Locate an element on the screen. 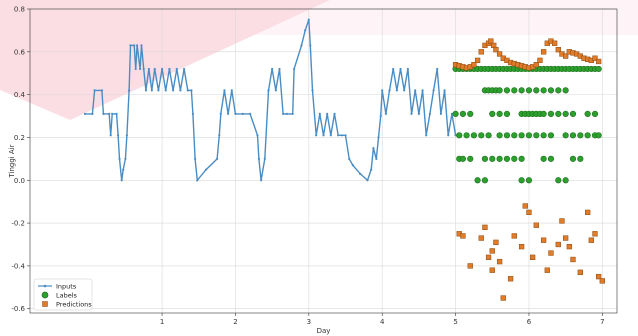 The height and width of the screenshot is (336, 638). legend-label-predictions: Predictions is located at coordinates (74, 305).